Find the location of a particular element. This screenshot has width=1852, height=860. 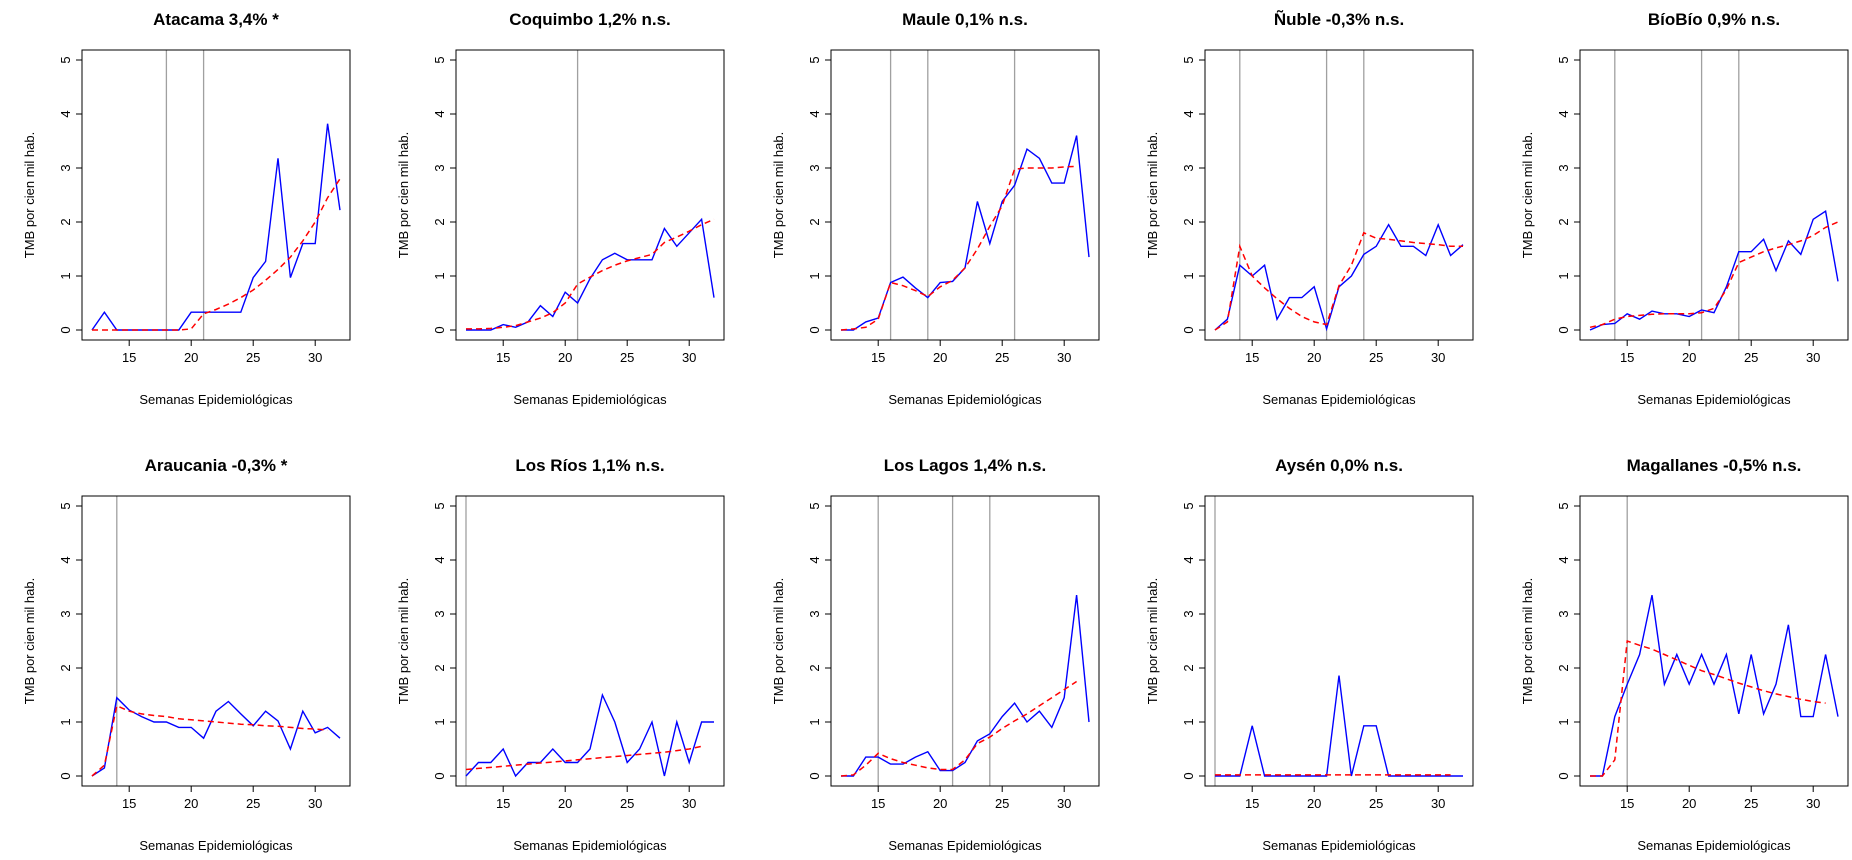

chart-title: Ñuble -0,3% n.s. is located at coordinates (1339, 19).